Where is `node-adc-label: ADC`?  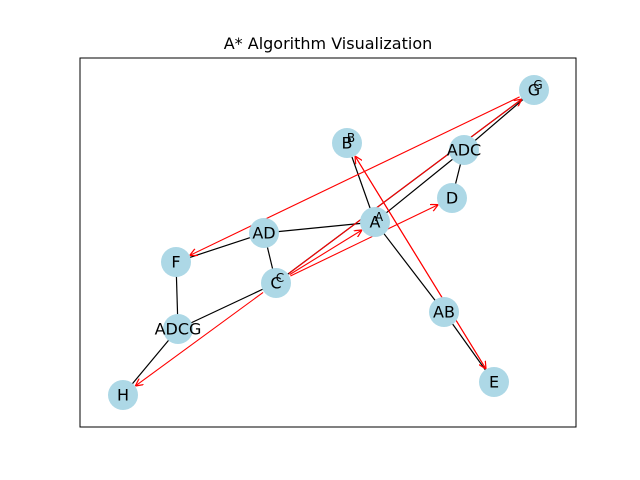 node-adc-label: ADC is located at coordinates (464, 150).